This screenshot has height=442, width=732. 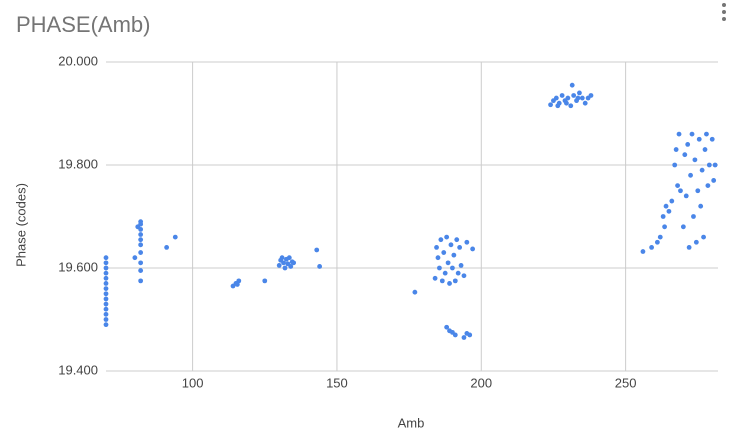 What do you see at coordinates (78, 369) in the screenshot?
I see `y-tick-label: 19.400` at bounding box center [78, 369].